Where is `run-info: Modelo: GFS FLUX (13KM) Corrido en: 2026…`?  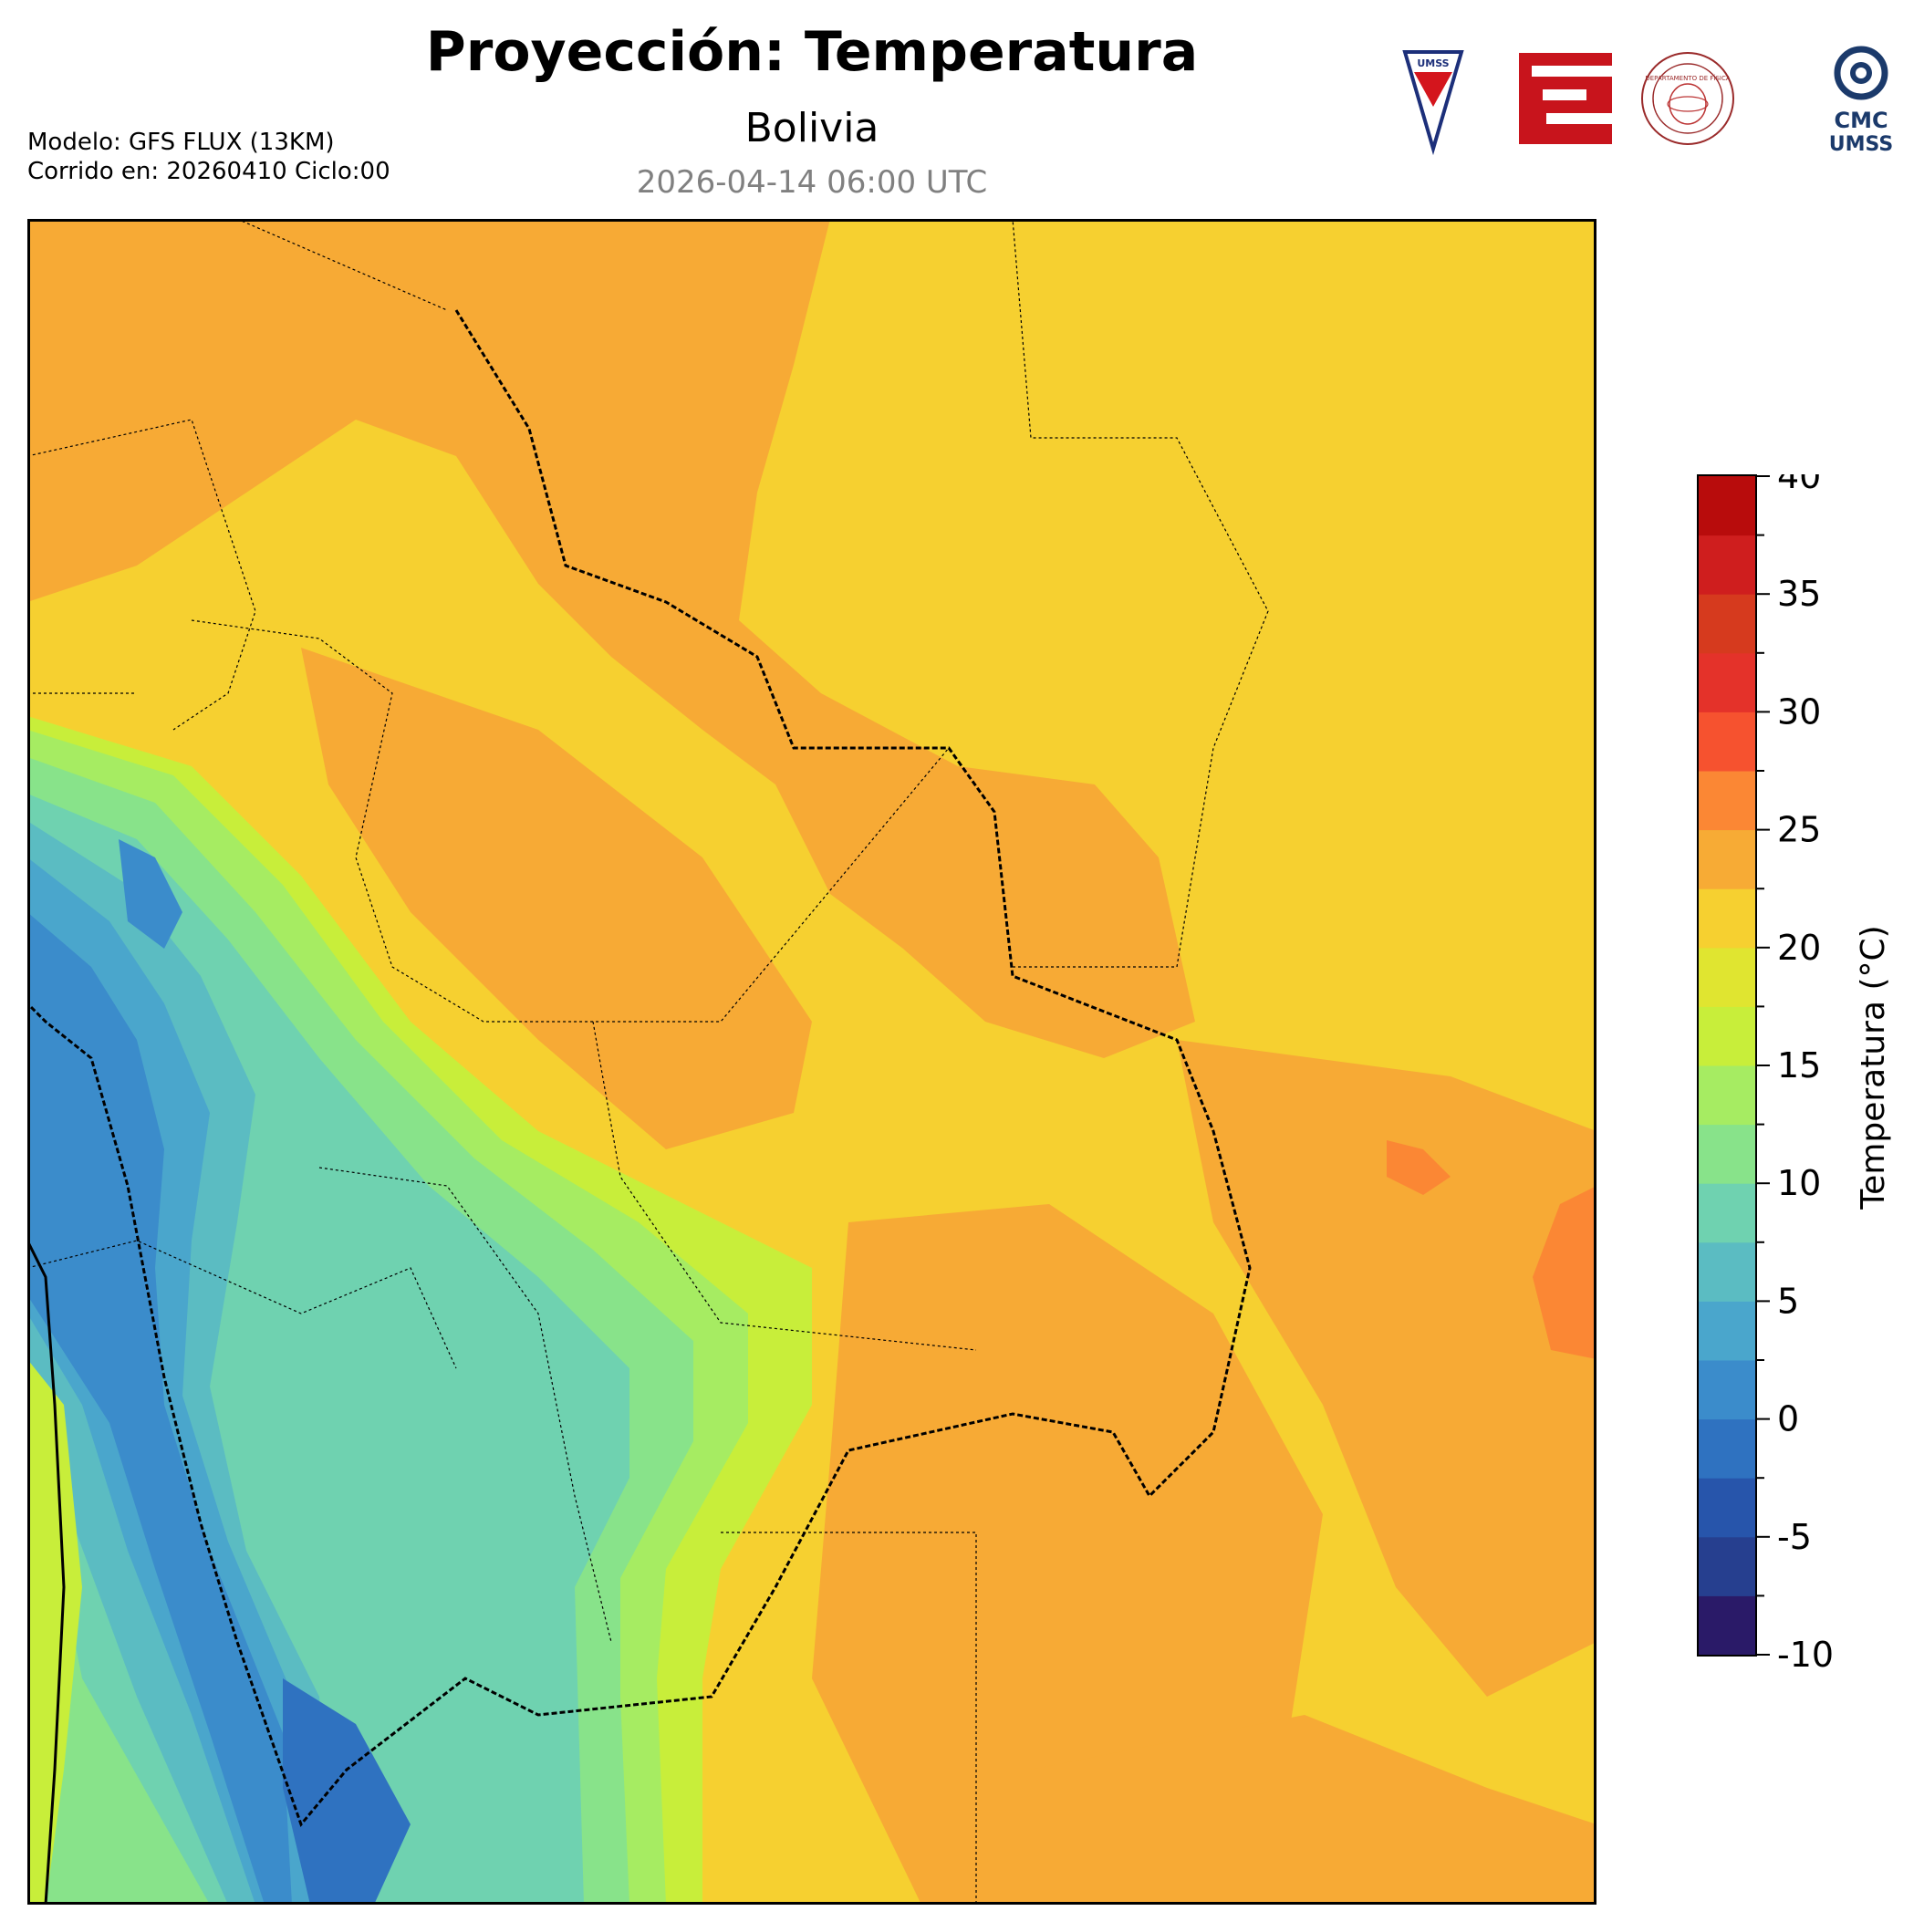
run-info: Modelo: GFS FLUX (13KM) Corrido en: 2026… is located at coordinates (208, 157).